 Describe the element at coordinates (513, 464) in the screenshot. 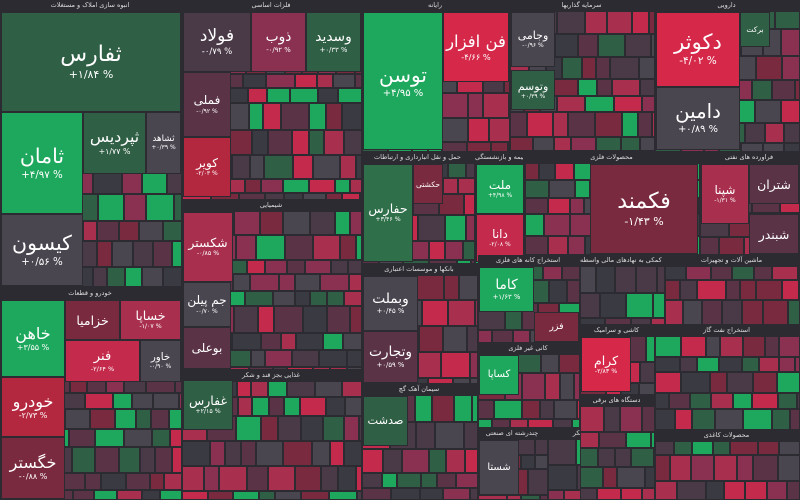

I see `sector: چندرشته ای صنعتی شستا` at that location.